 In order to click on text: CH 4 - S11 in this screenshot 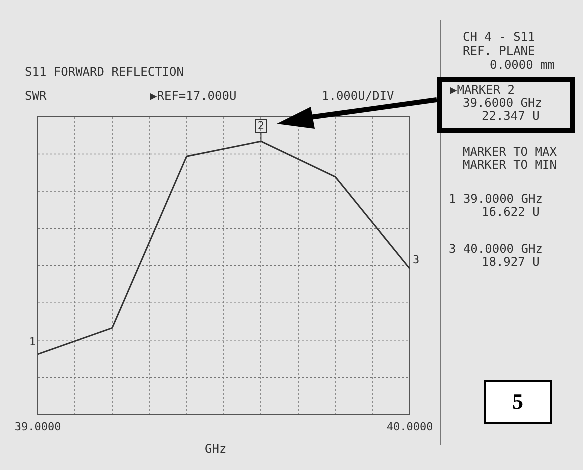, I will do `click(499, 37)`.